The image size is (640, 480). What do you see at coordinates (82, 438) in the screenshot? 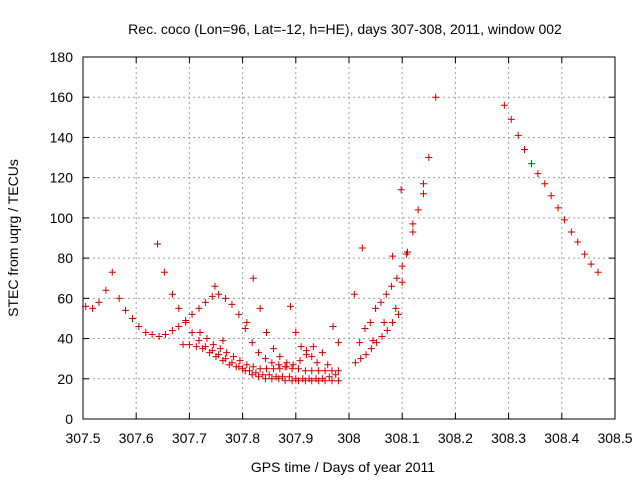
I see `x-tick-label: 307.5` at bounding box center [82, 438].